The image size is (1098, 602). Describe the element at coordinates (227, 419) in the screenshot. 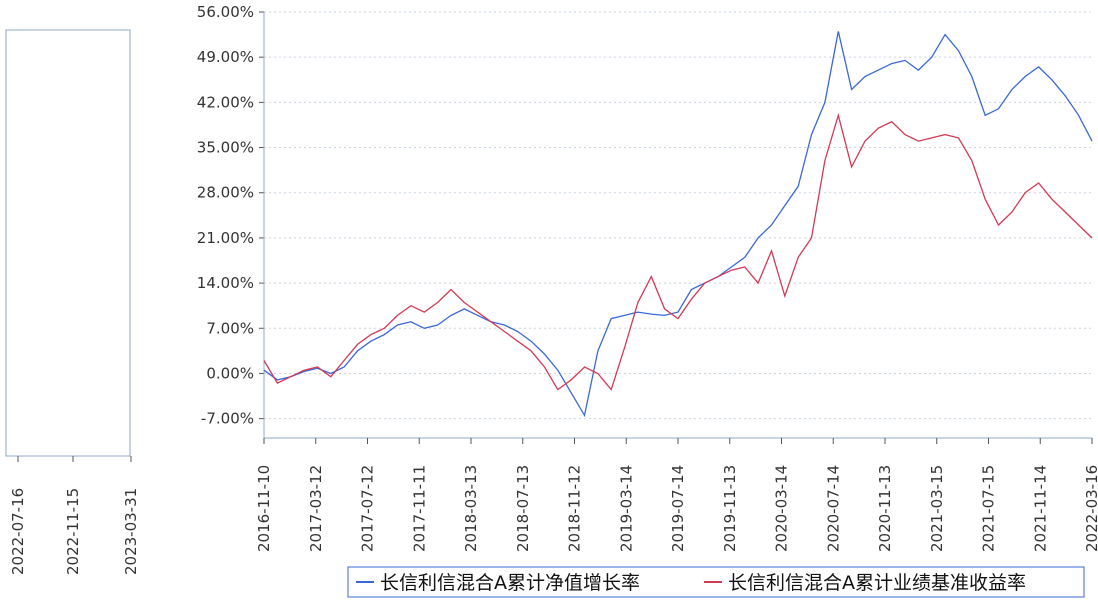

I see `y-tick-label: -7.00%` at that location.